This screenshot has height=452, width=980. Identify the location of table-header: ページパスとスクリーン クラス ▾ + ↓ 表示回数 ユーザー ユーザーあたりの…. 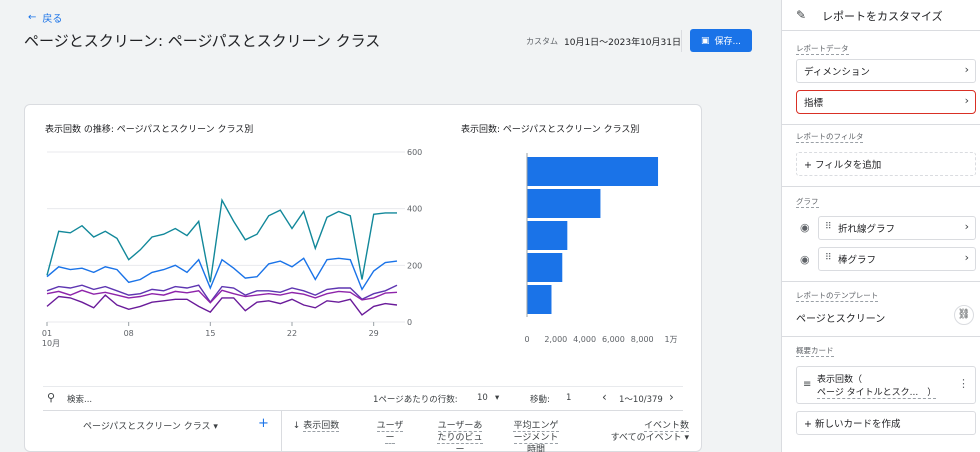
(366, 431).